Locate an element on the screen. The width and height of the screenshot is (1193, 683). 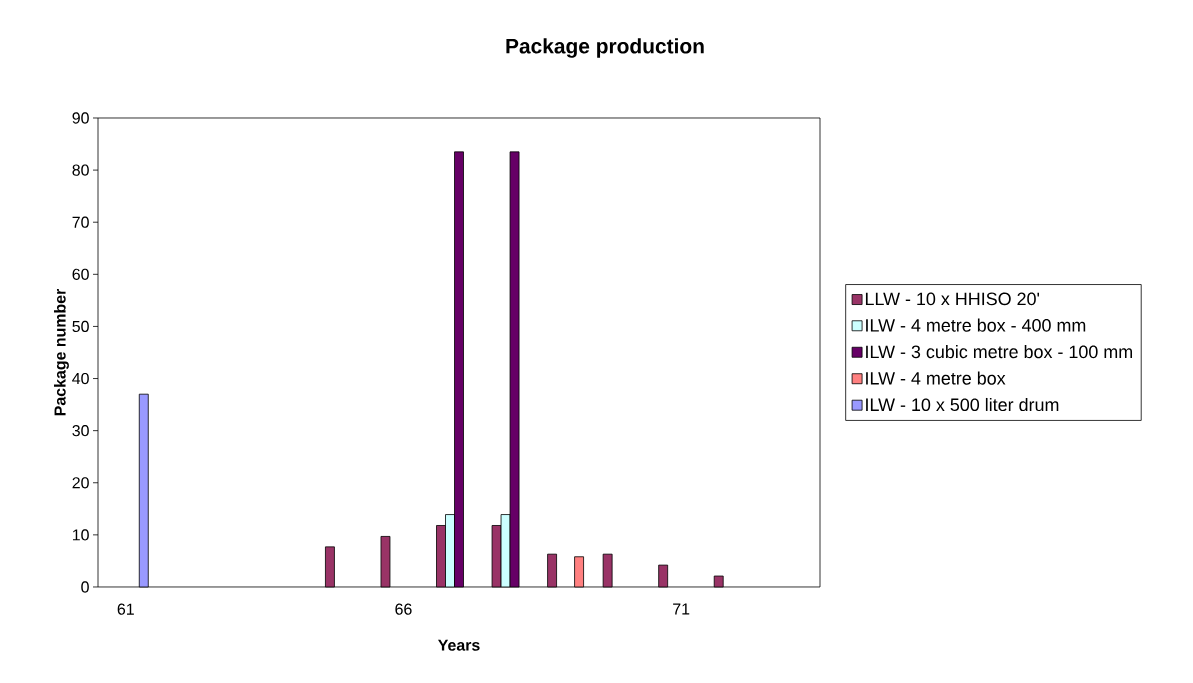
x-tick-label: 61 is located at coordinates (125, 609).